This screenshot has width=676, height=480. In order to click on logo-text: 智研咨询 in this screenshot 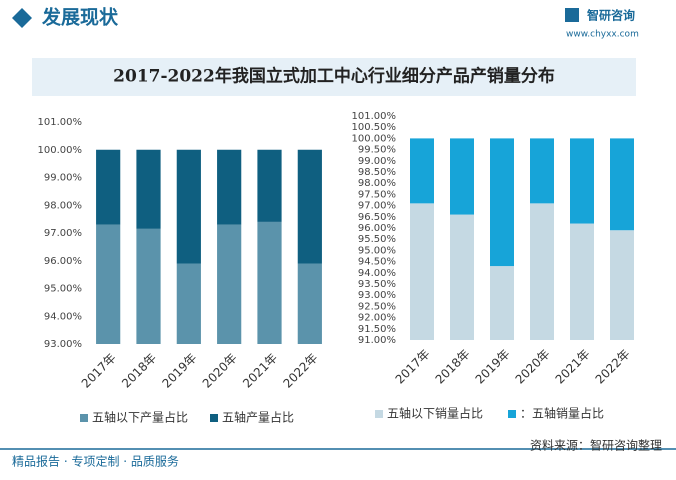, I will do `click(610, 15)`.